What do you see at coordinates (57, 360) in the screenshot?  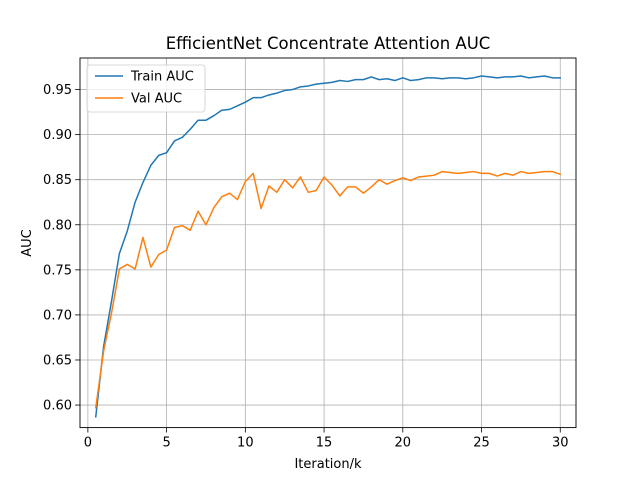 I see `y-tick-label: 0.65` at bounding box center [57, 360].